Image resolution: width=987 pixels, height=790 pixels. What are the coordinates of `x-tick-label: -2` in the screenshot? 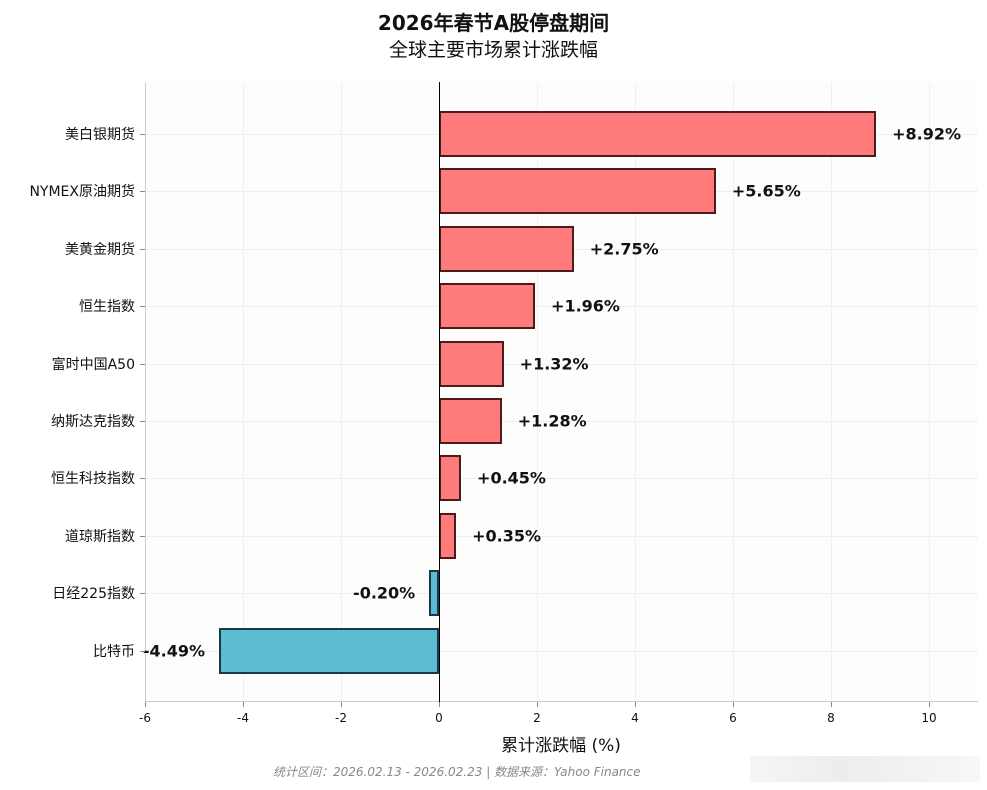 It's located at (341, 718).